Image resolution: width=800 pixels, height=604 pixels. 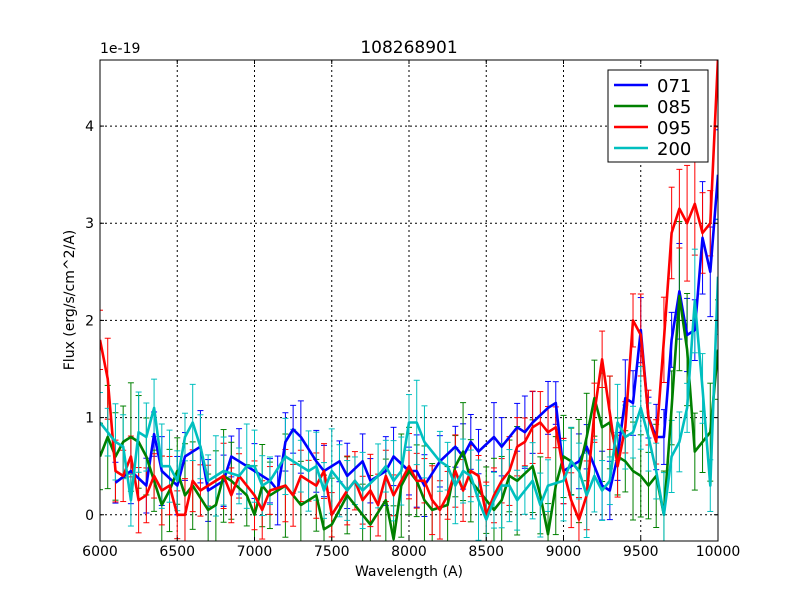 I want to click on y-offset-label: 1e-19, so click(x=120, y=49).